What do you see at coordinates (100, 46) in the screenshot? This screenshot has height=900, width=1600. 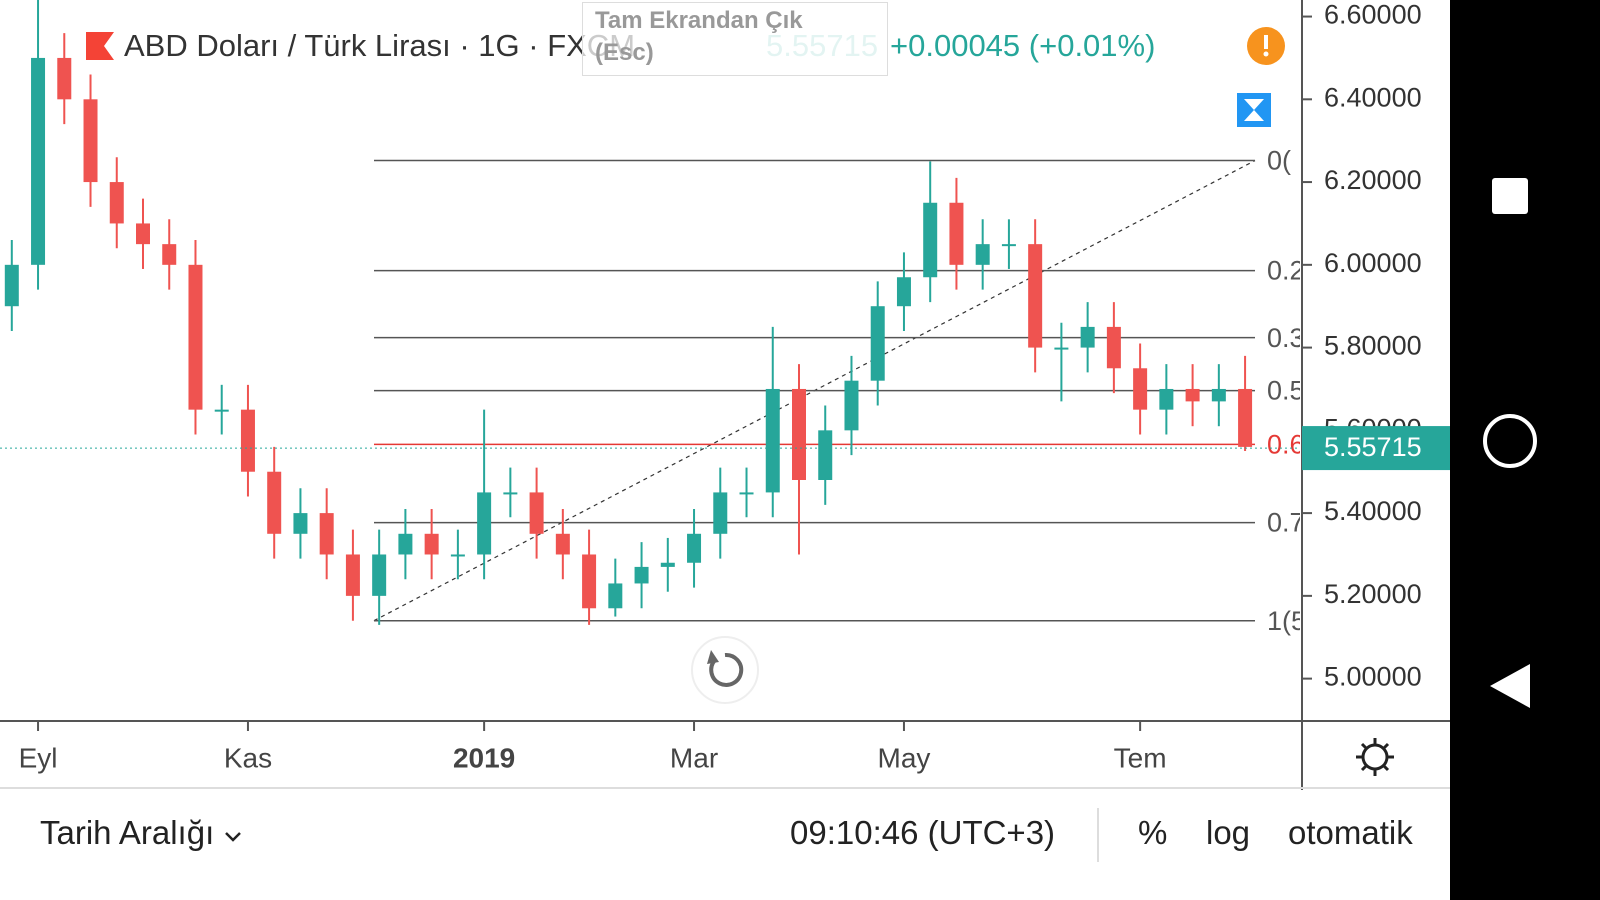 I see `flag-icon` at bounding box center [100, 46].